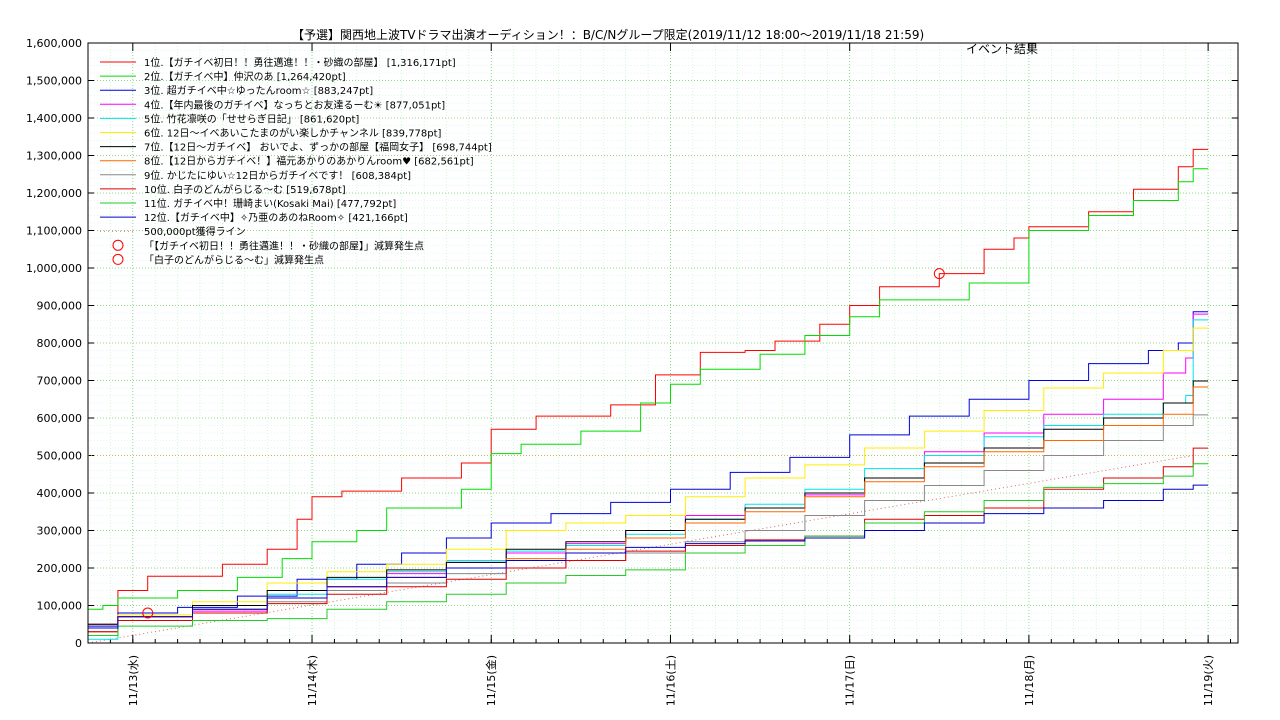 This screenshot has width=1280, height=720. Describe the element at coordinates (284, 245) in the screenshot. I see `legend-label-marker: 「【ガチイベ初日！！勇往邁進！！・砂織の部屋】」減算発生点` at that location.